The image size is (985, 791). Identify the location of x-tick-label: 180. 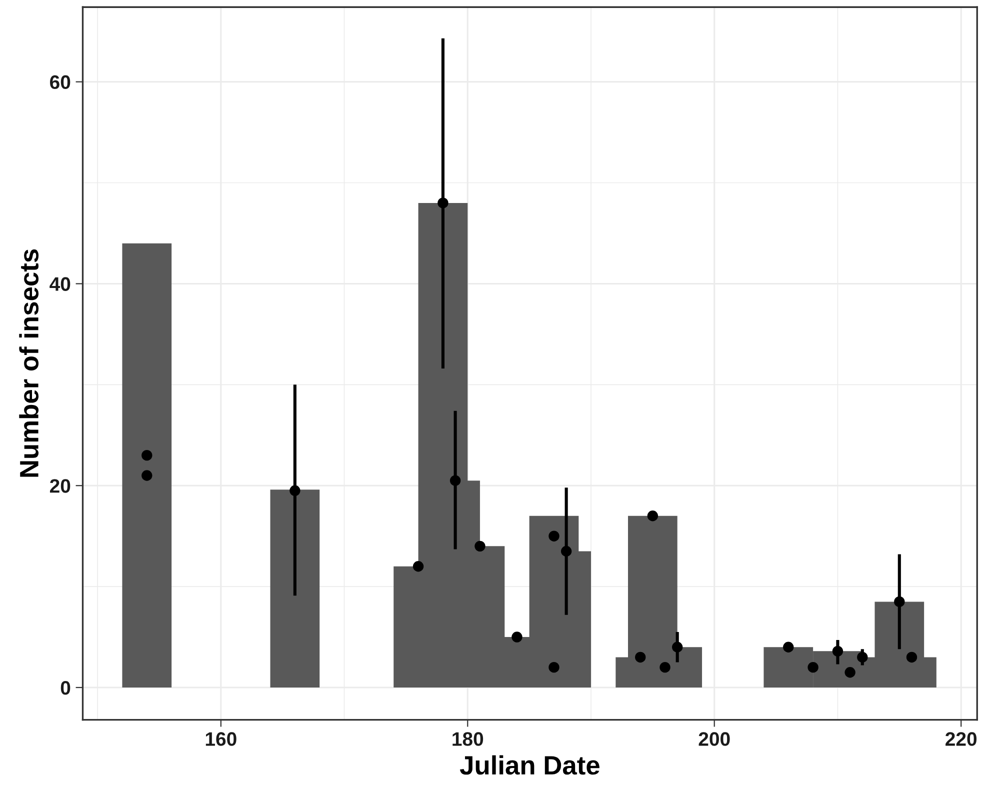
(468, 739).